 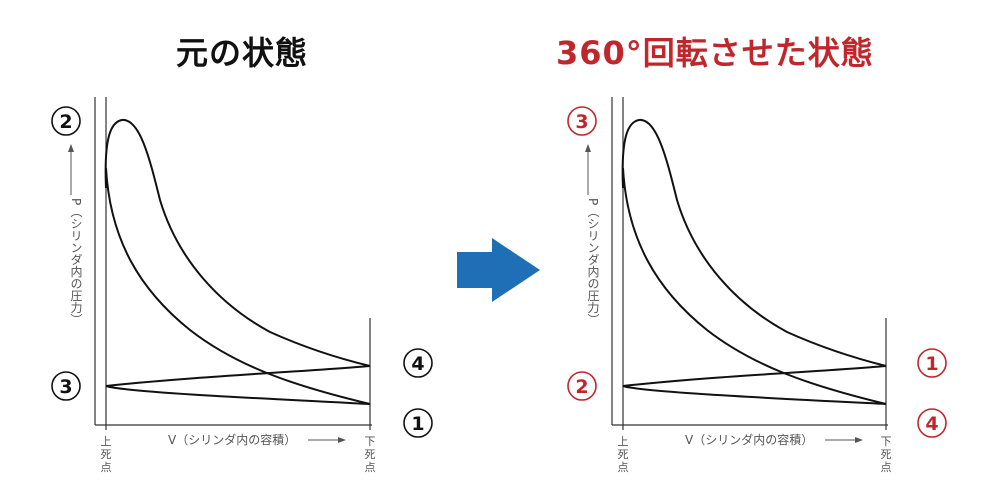 I want to click on left-v-arrow-head, so click(x=342, y=440).